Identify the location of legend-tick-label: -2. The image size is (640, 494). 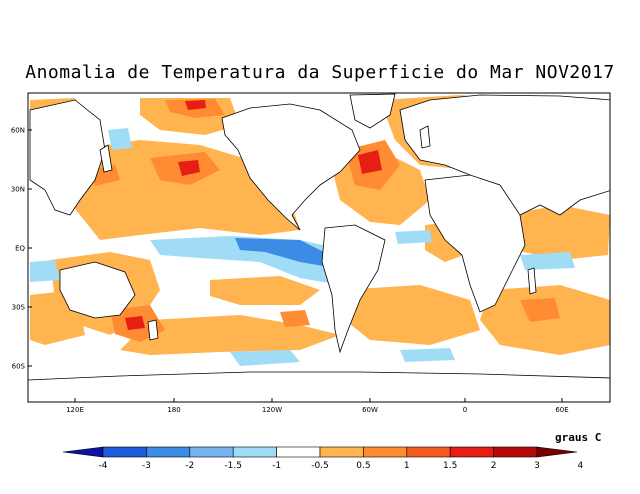
(189, 466).